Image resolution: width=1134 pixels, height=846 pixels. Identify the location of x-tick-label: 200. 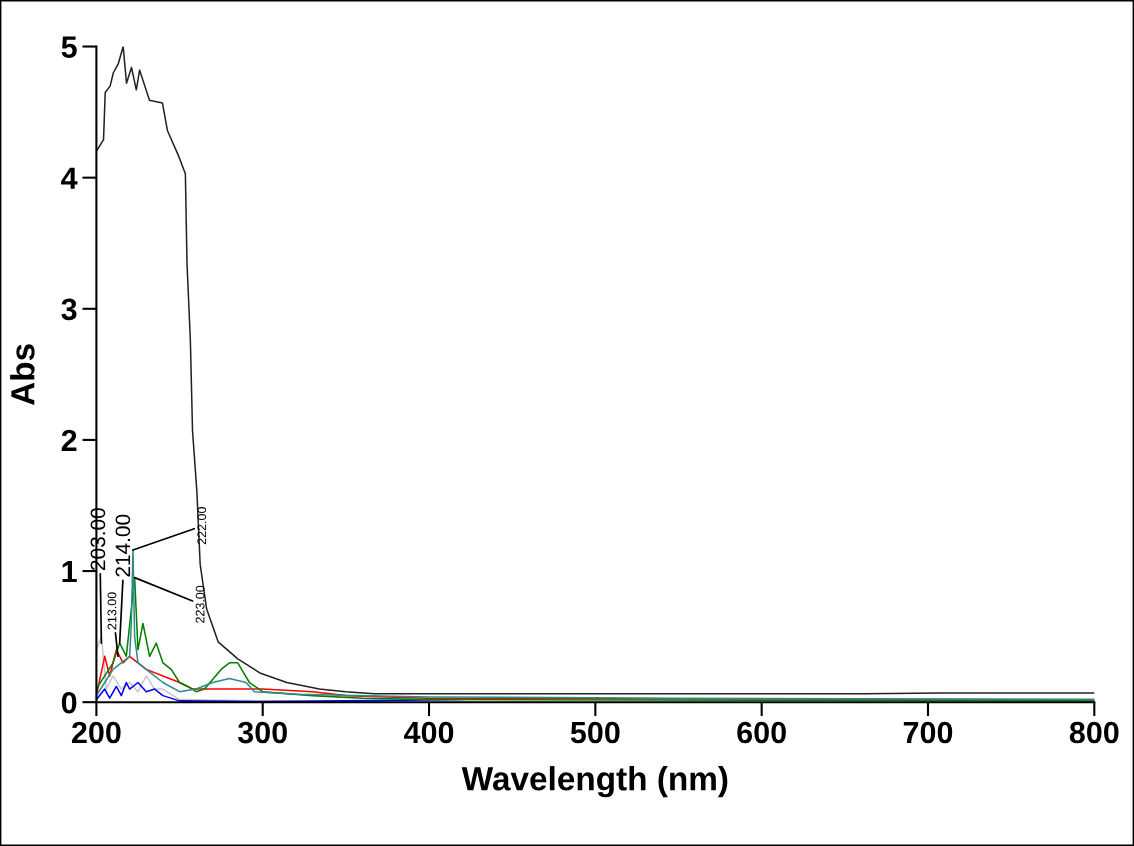
(96, 732).